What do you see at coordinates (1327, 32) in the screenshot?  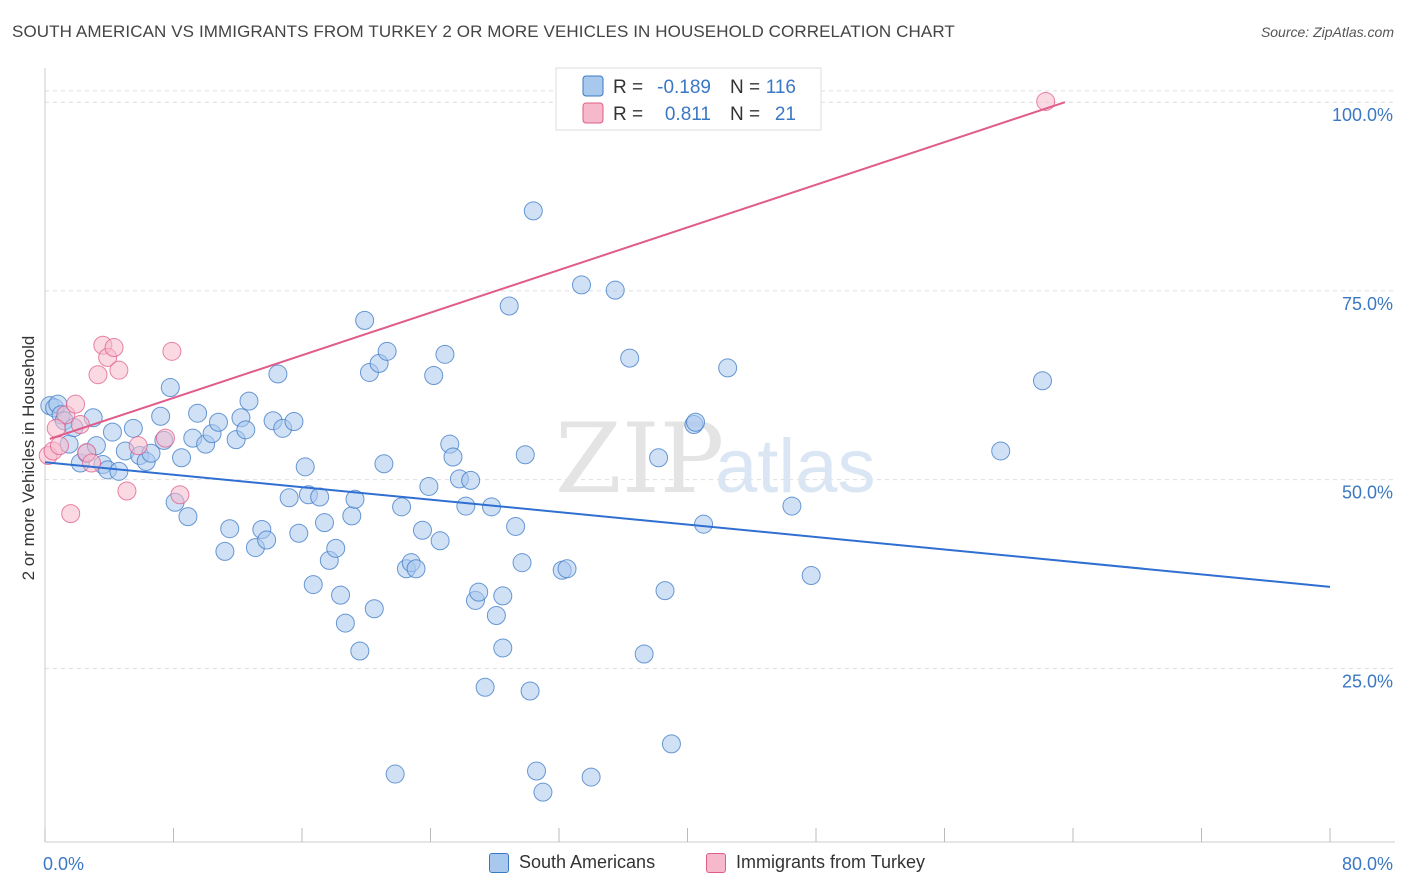 I see `source-label: Source: ZipAtlas.com` at bounding box center [1327, 32].